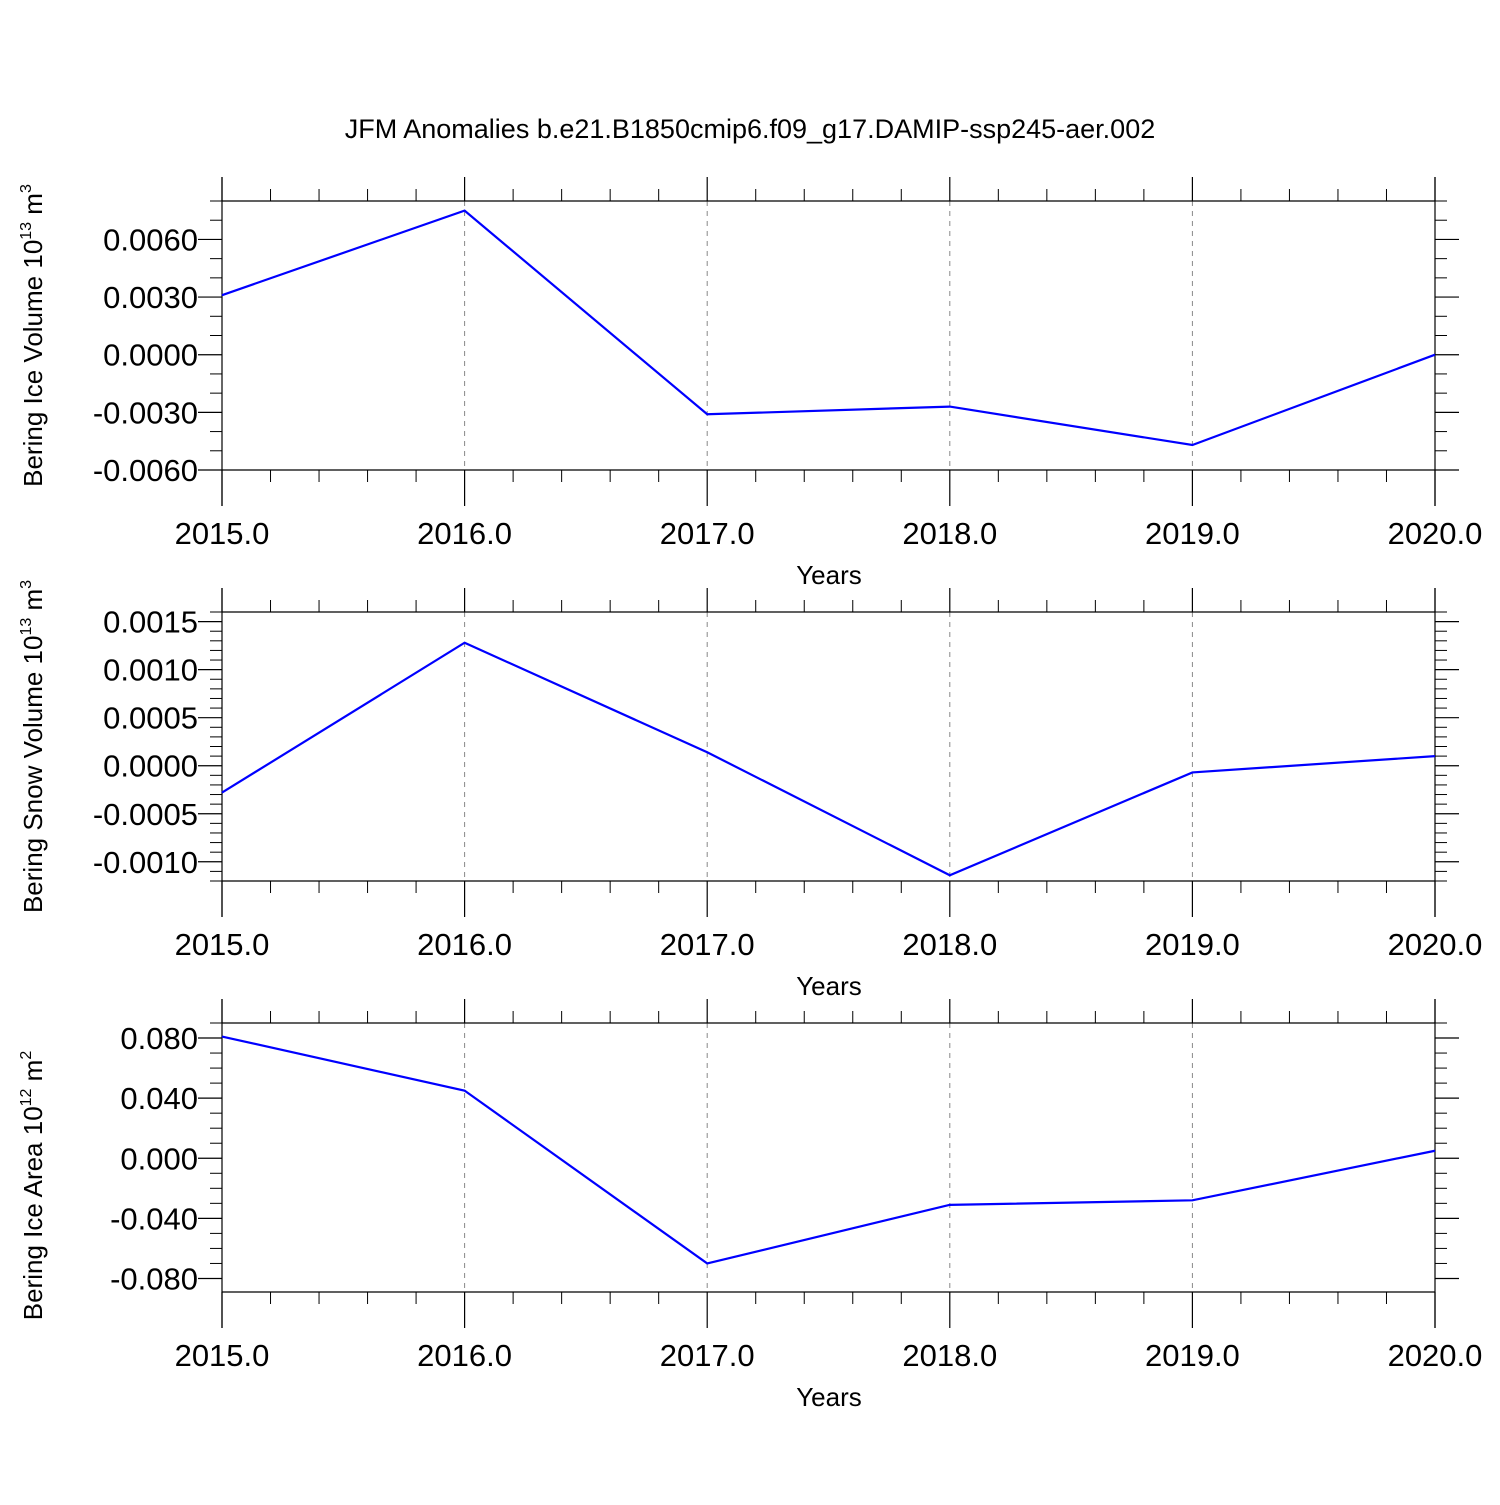 The height and width of the screenshot is (1505, 1500). I want to click on y-tick-label: 0.000, so click(159, 1158).